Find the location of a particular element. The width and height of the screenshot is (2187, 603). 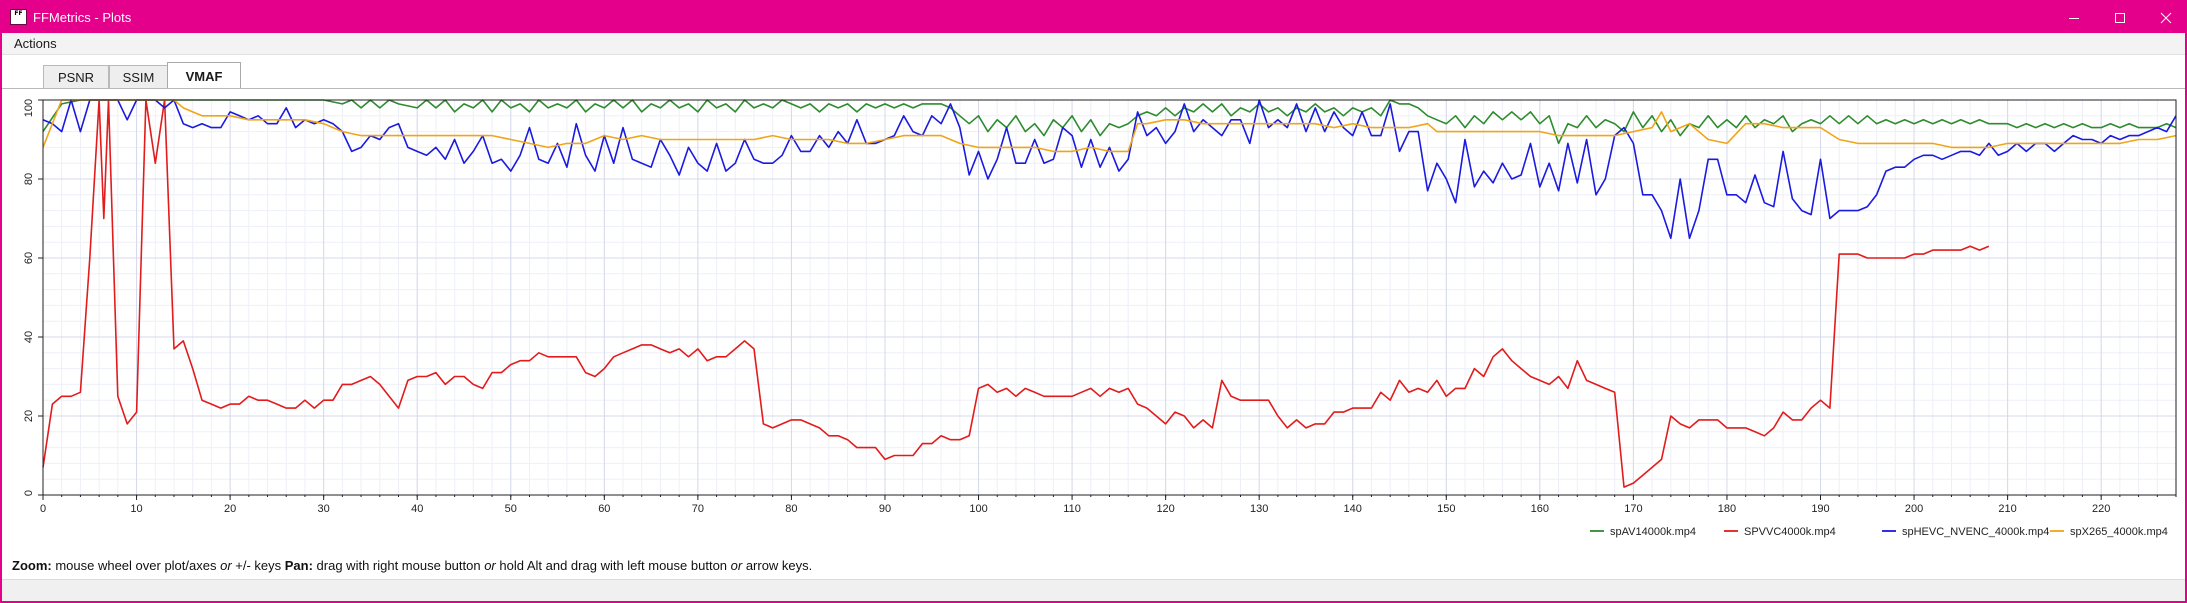

y-tick-label: 20 is located at coordinates (29, 416).